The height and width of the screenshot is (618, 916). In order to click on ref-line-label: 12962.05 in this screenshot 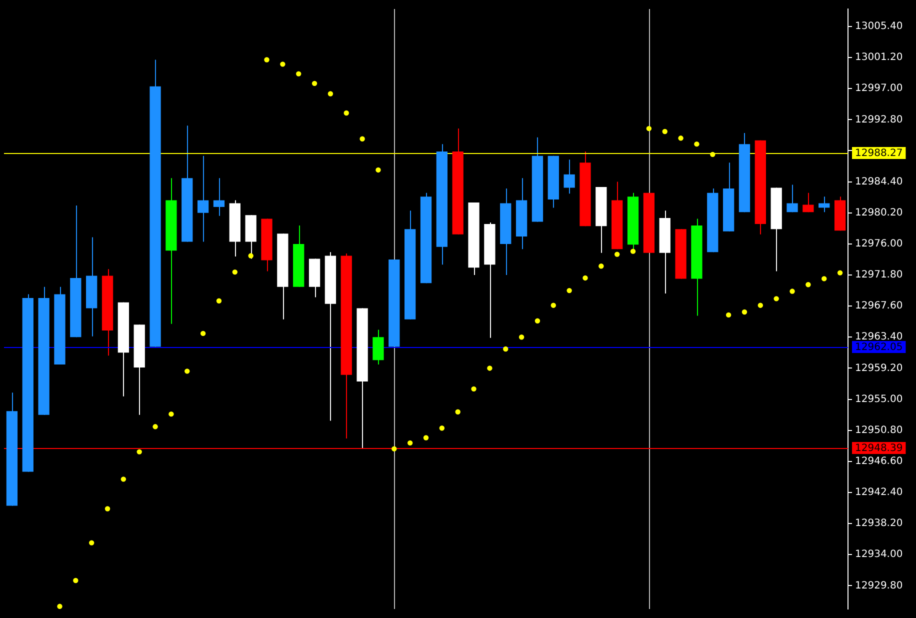, I will do `click(879, 348)`.